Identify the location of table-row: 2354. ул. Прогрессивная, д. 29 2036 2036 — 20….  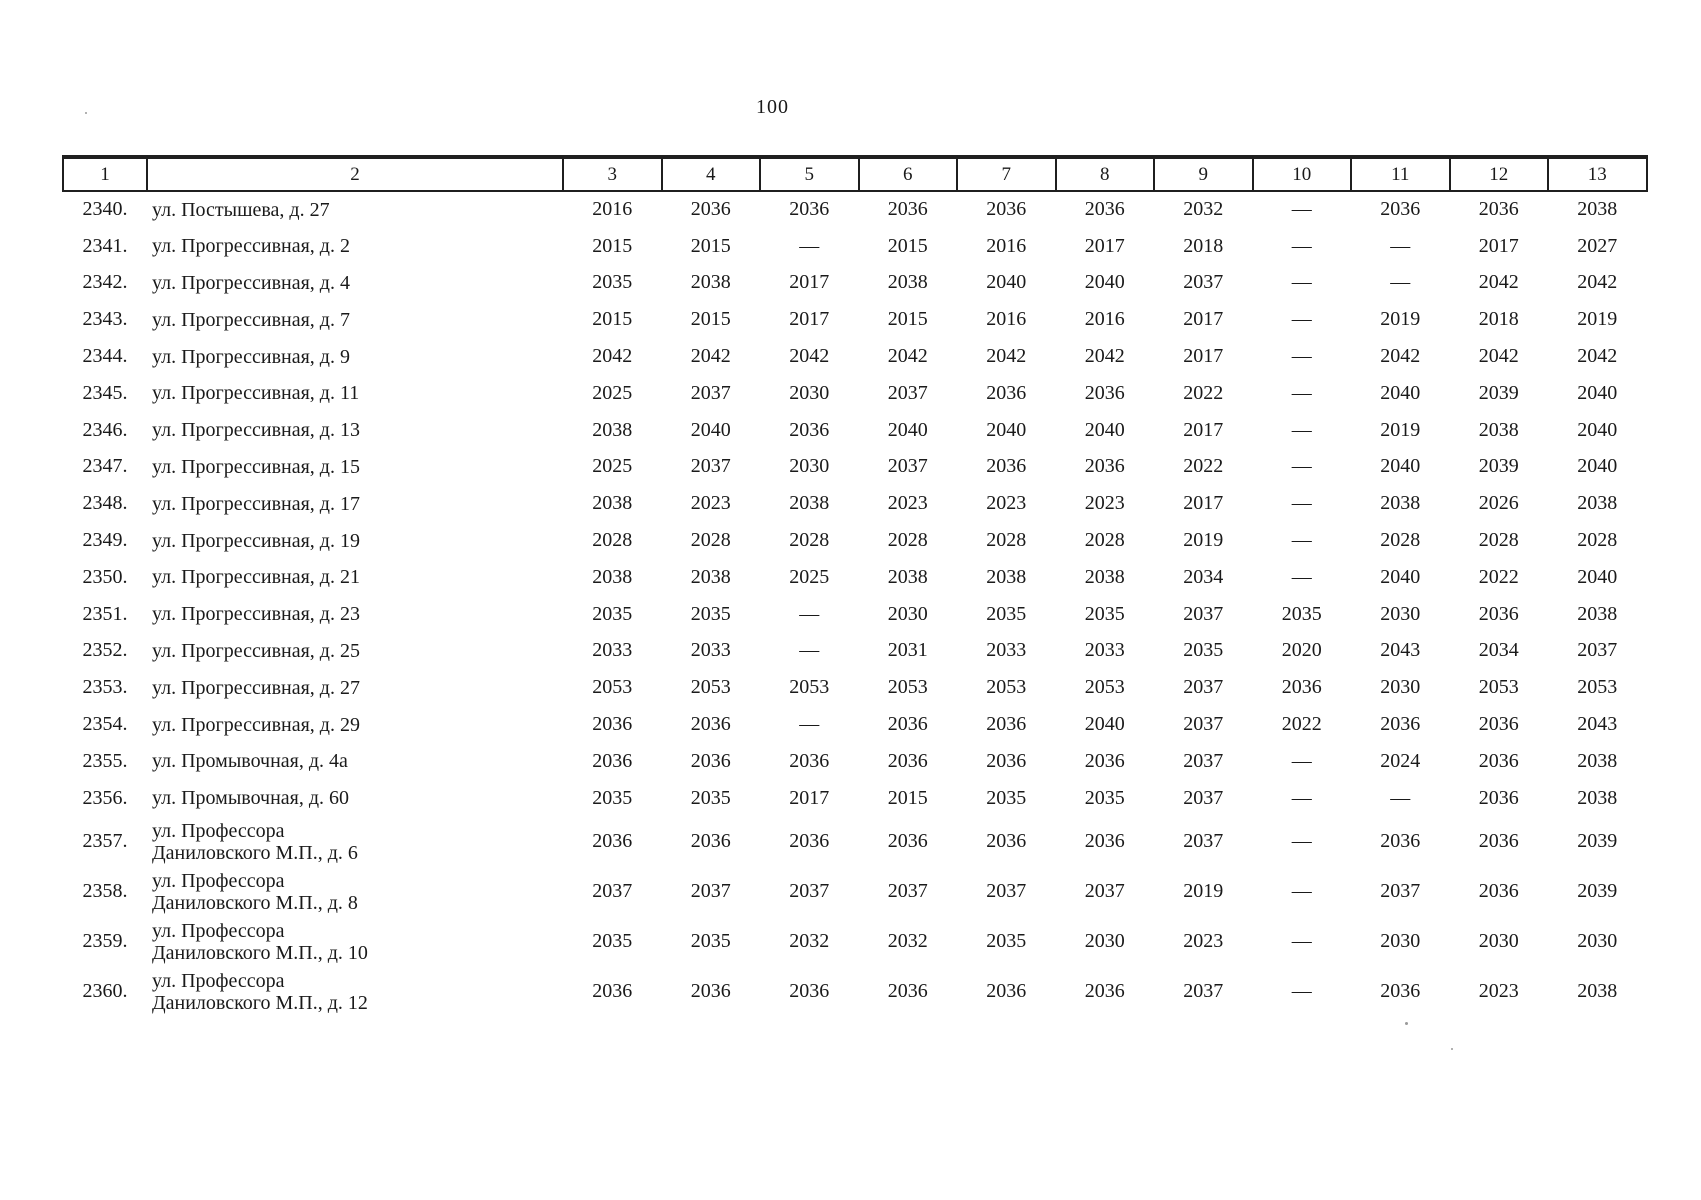
(855, 724).